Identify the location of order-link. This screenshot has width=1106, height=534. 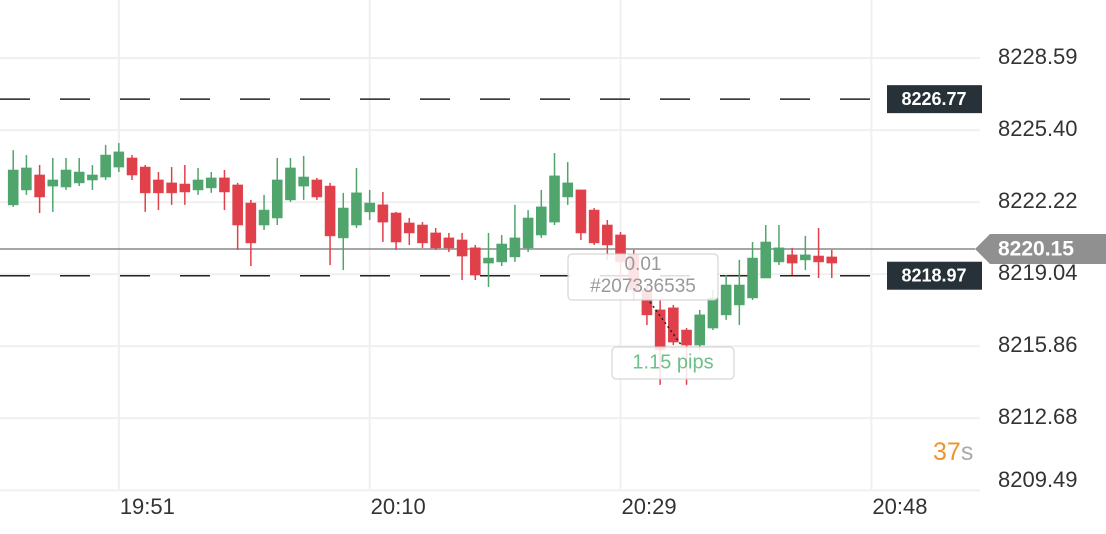
(666, 324).